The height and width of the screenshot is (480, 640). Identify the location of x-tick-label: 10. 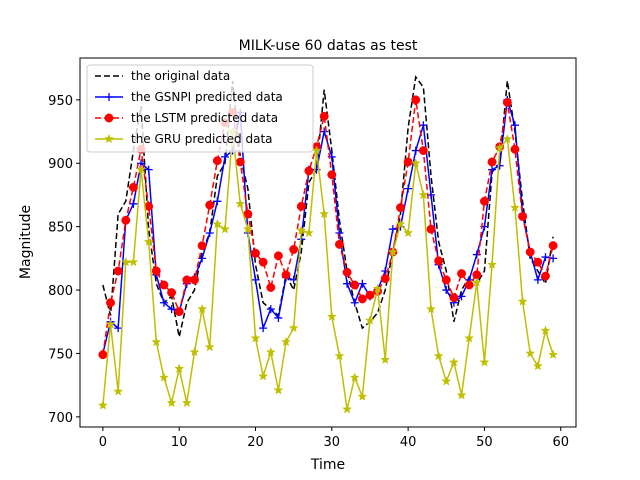
(179, 442).